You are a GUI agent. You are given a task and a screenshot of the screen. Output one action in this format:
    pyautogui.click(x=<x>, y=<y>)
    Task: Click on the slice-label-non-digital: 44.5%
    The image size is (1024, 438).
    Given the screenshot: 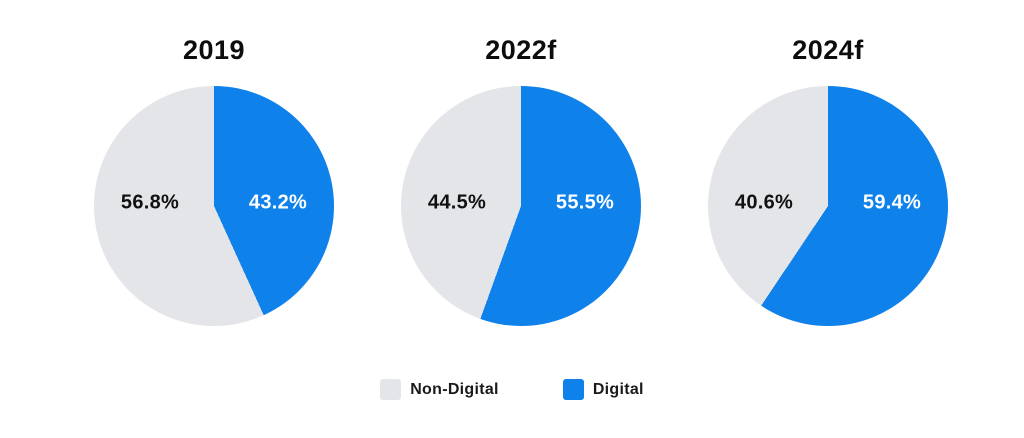 What is the action you would take?
    pyautogui.click(x=457, y=202)
    